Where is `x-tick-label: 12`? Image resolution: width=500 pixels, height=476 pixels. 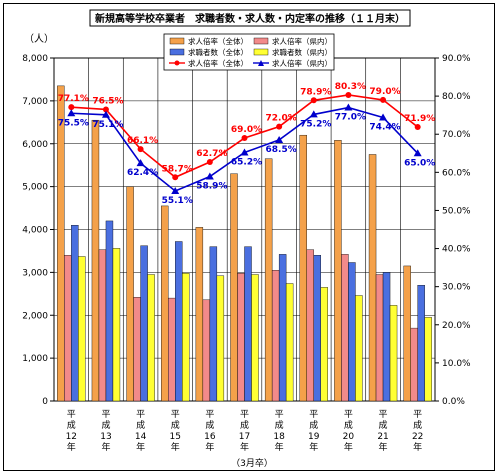
x-tick-label: 12 is located at coordinates (71, 437).